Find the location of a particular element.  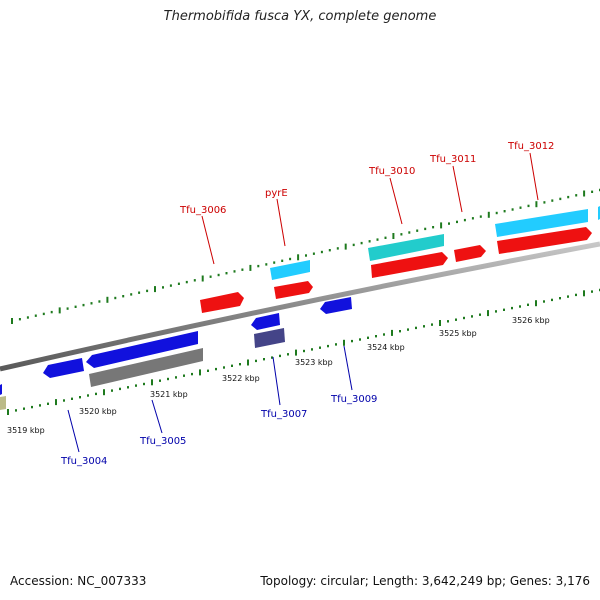

gene-arrow-pyre is located at coordinates (290, 270).